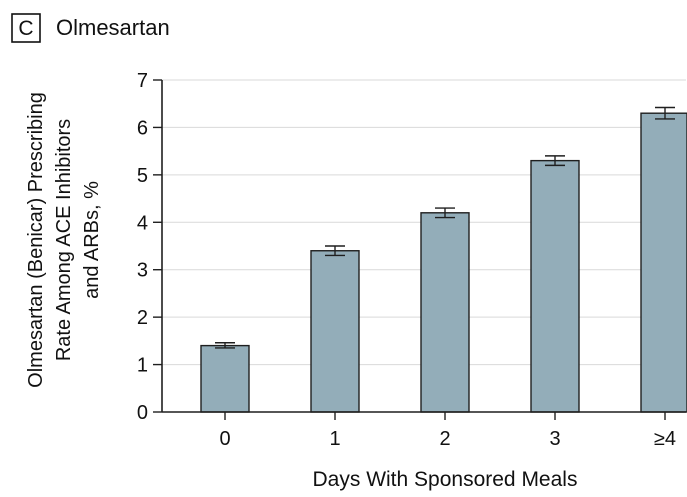 This screenshot has height=497, width=687. I want to click on x-tick-label: ≥4, so click(665, 439).